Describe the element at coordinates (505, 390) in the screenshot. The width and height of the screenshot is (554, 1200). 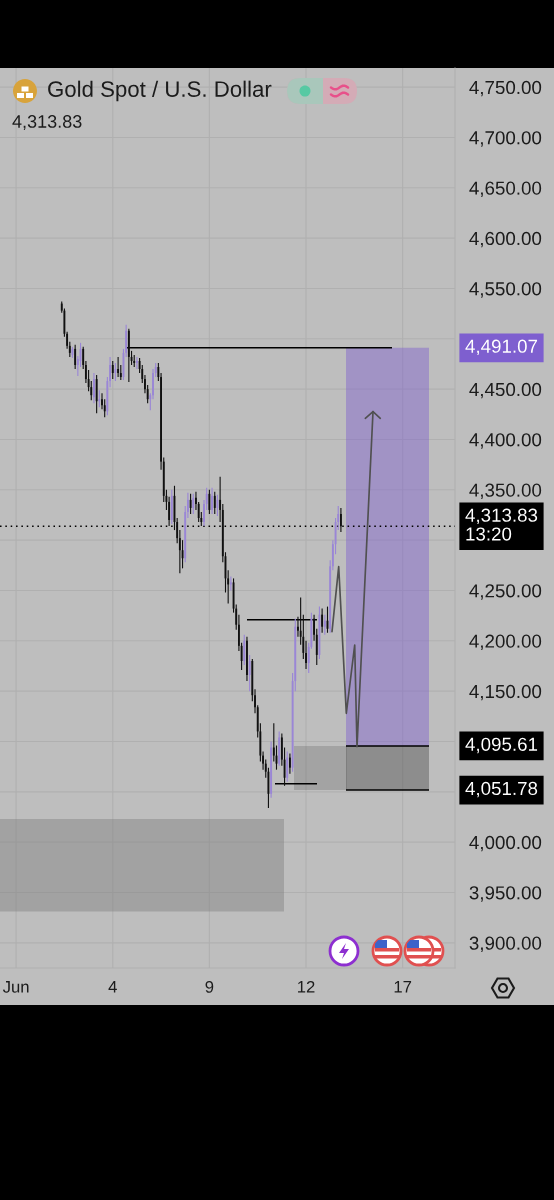
I see `y-tick-label: 4,450.00` at that location.